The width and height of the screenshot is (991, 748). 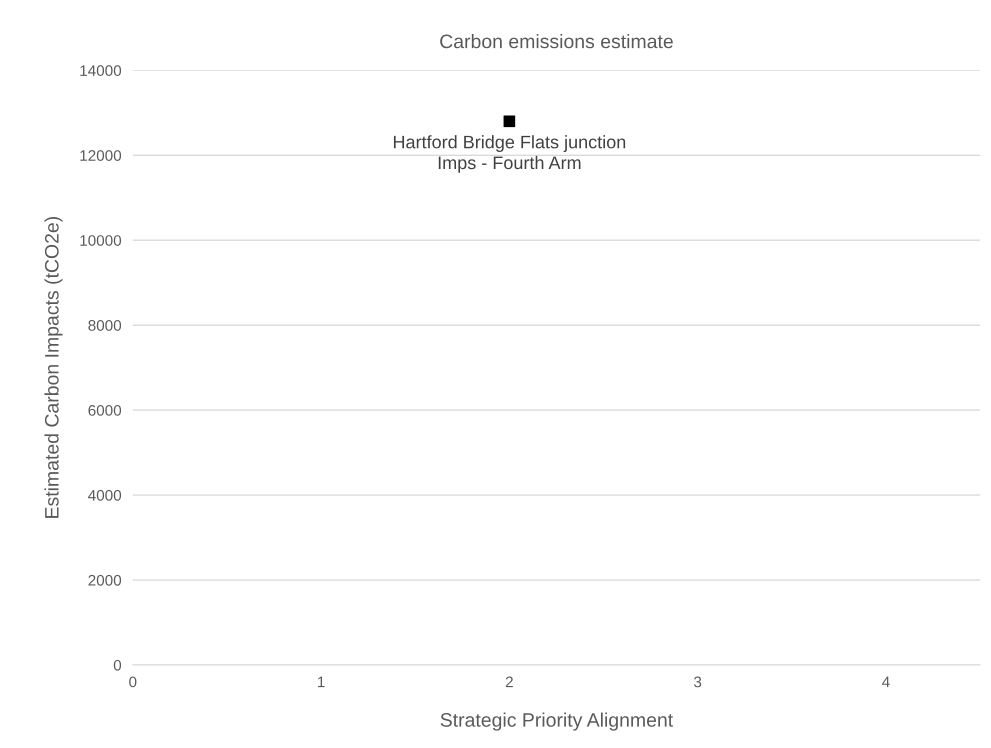 I want to click on y-tick-label: 14000, so click(x=101, y=70).